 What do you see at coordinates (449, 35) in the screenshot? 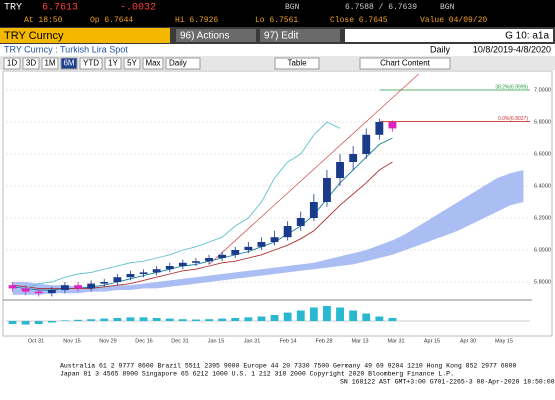
I see `page-box` at bounding box center [449, 35].